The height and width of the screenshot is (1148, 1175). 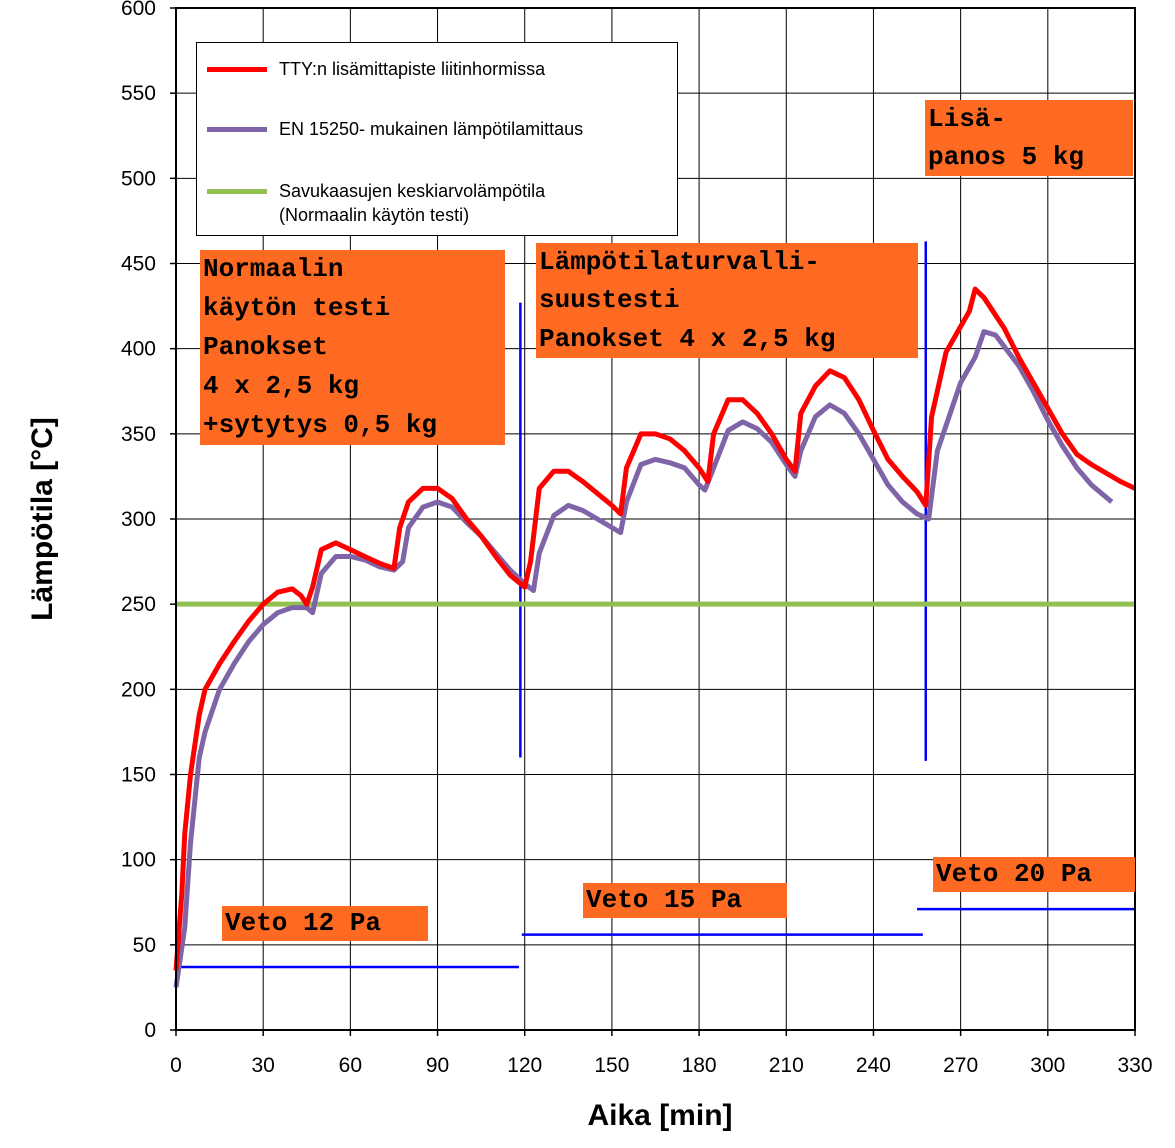 I want to click on x-tick-label: 150, so click(x=611, y=1065).